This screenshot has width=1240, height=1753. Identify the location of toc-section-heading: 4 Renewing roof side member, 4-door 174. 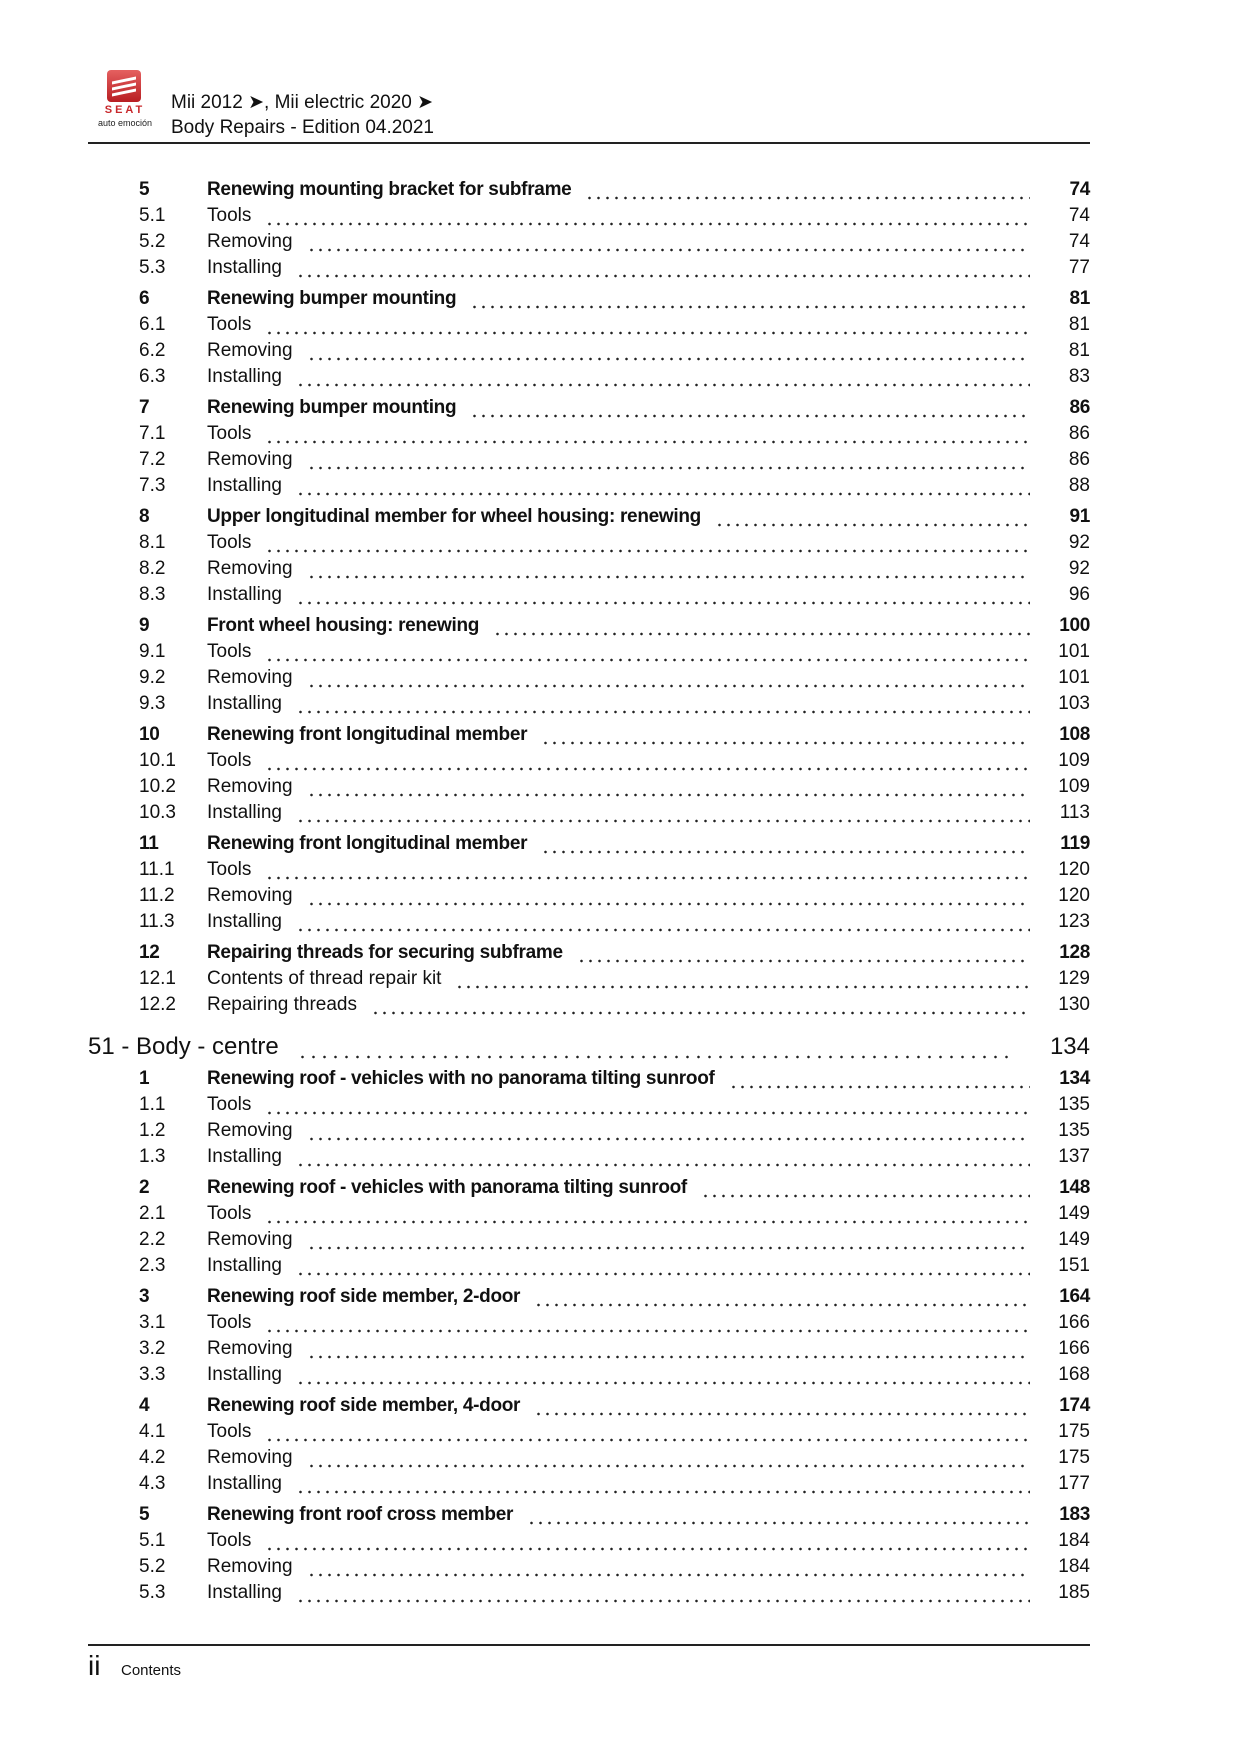
(589, 1406).